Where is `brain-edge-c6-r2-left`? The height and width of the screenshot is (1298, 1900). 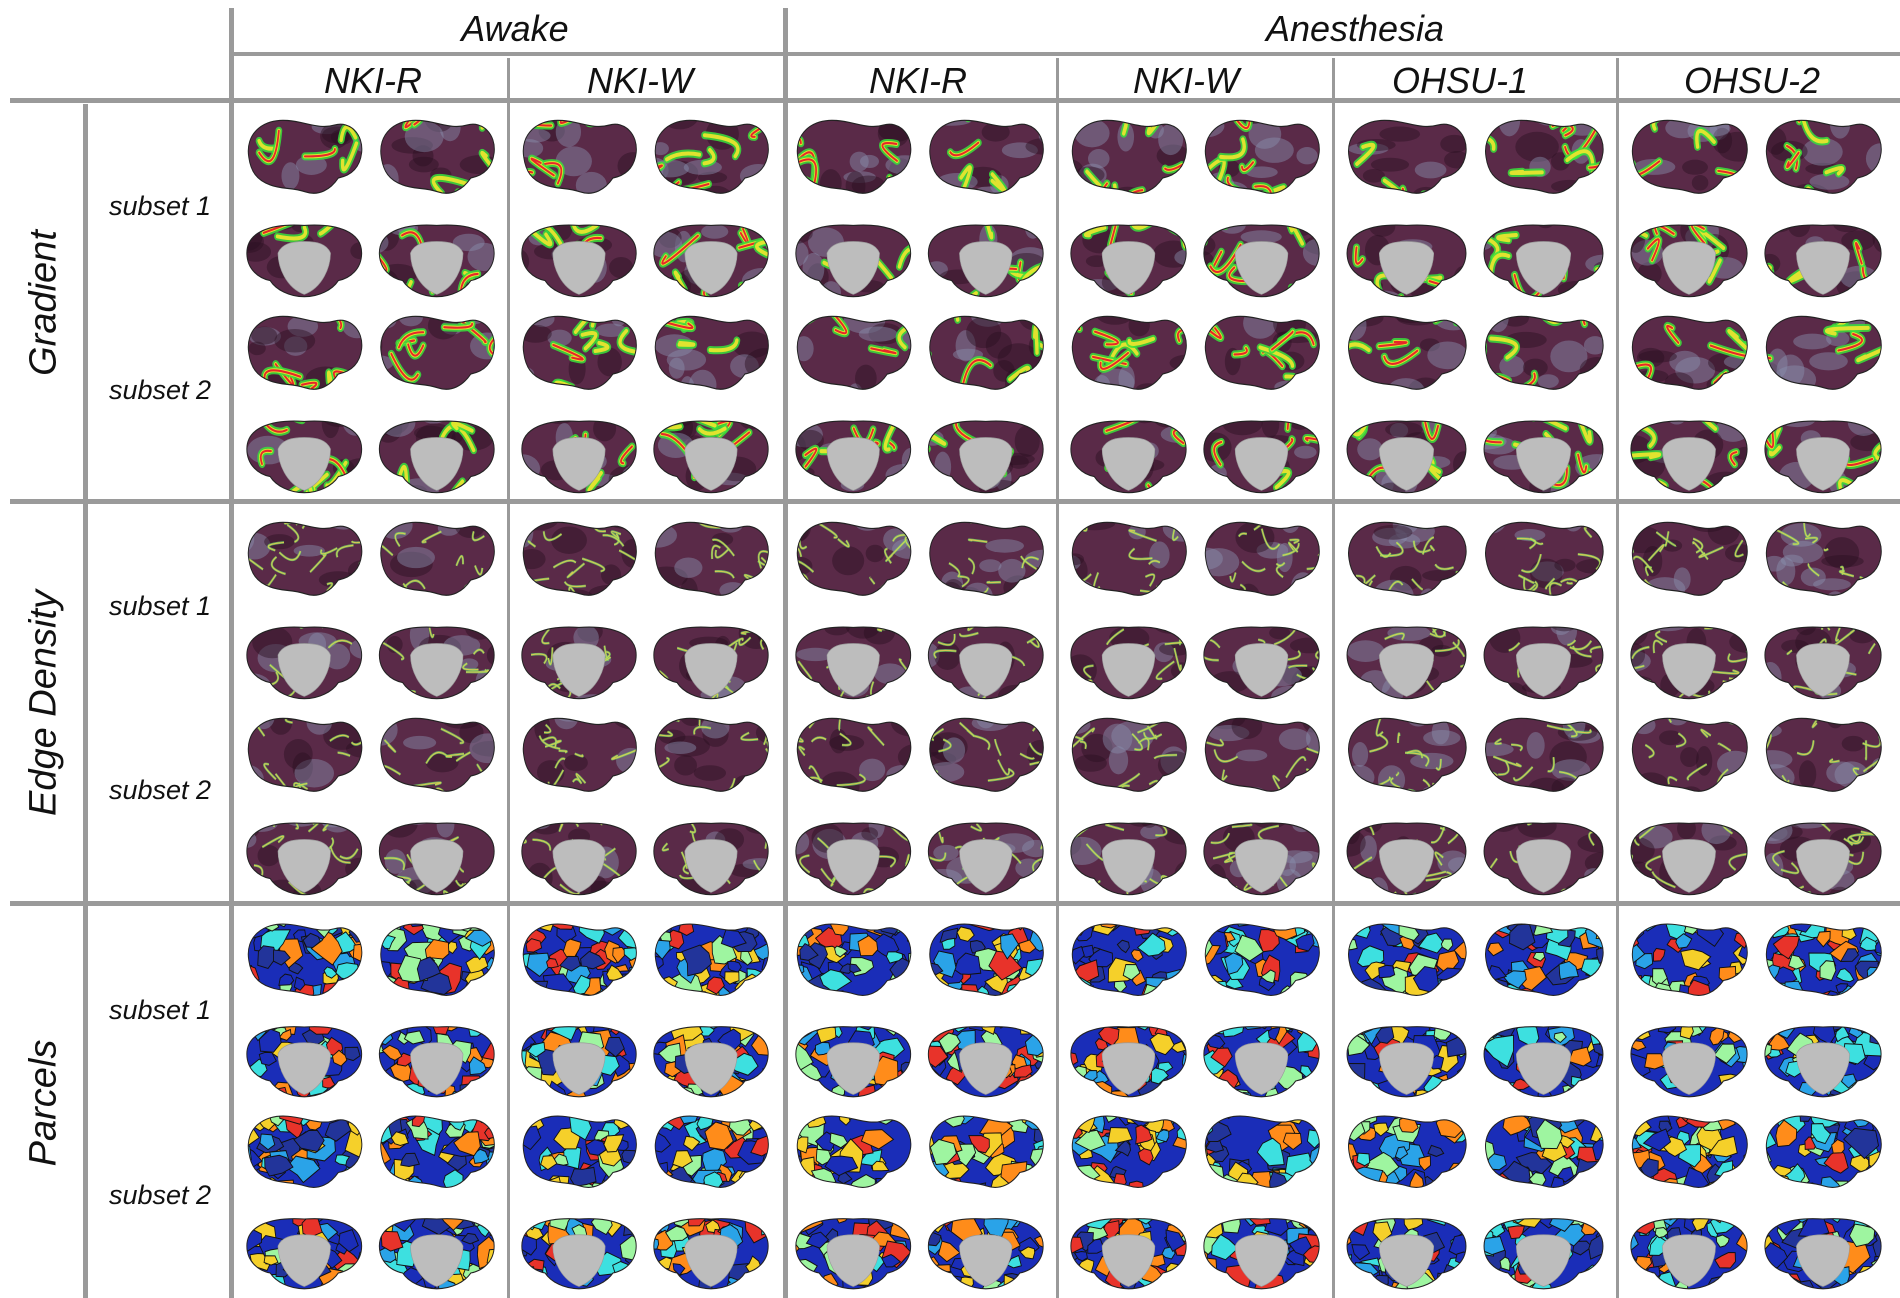
brain-edge-c6-r2-left is located at coordinates (1689, 663).